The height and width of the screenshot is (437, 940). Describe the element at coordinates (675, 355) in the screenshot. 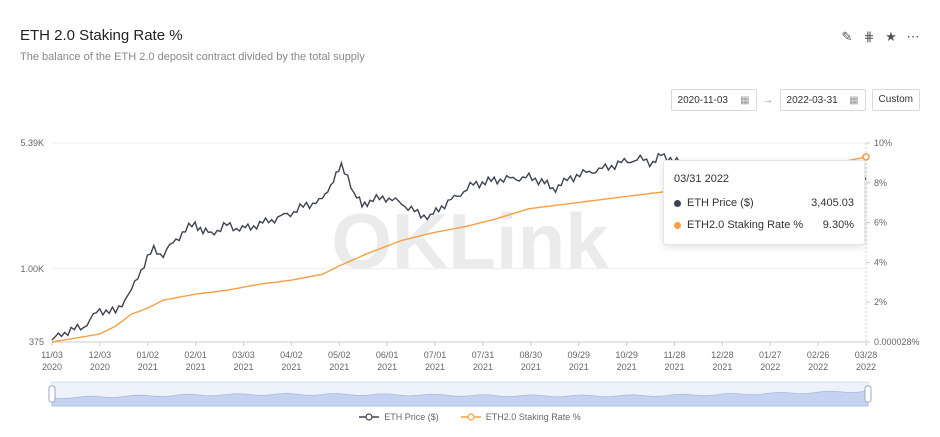

I see `x-tick-label: 11/28` at that location.